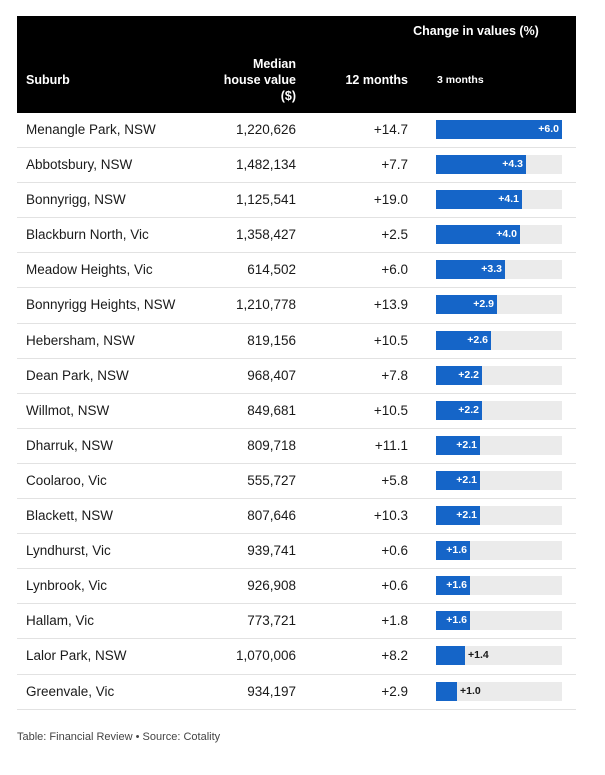  Describe the element at coordinates (390, 340) in the screenshot. I see `cell-12-months: +10.5` at that location.